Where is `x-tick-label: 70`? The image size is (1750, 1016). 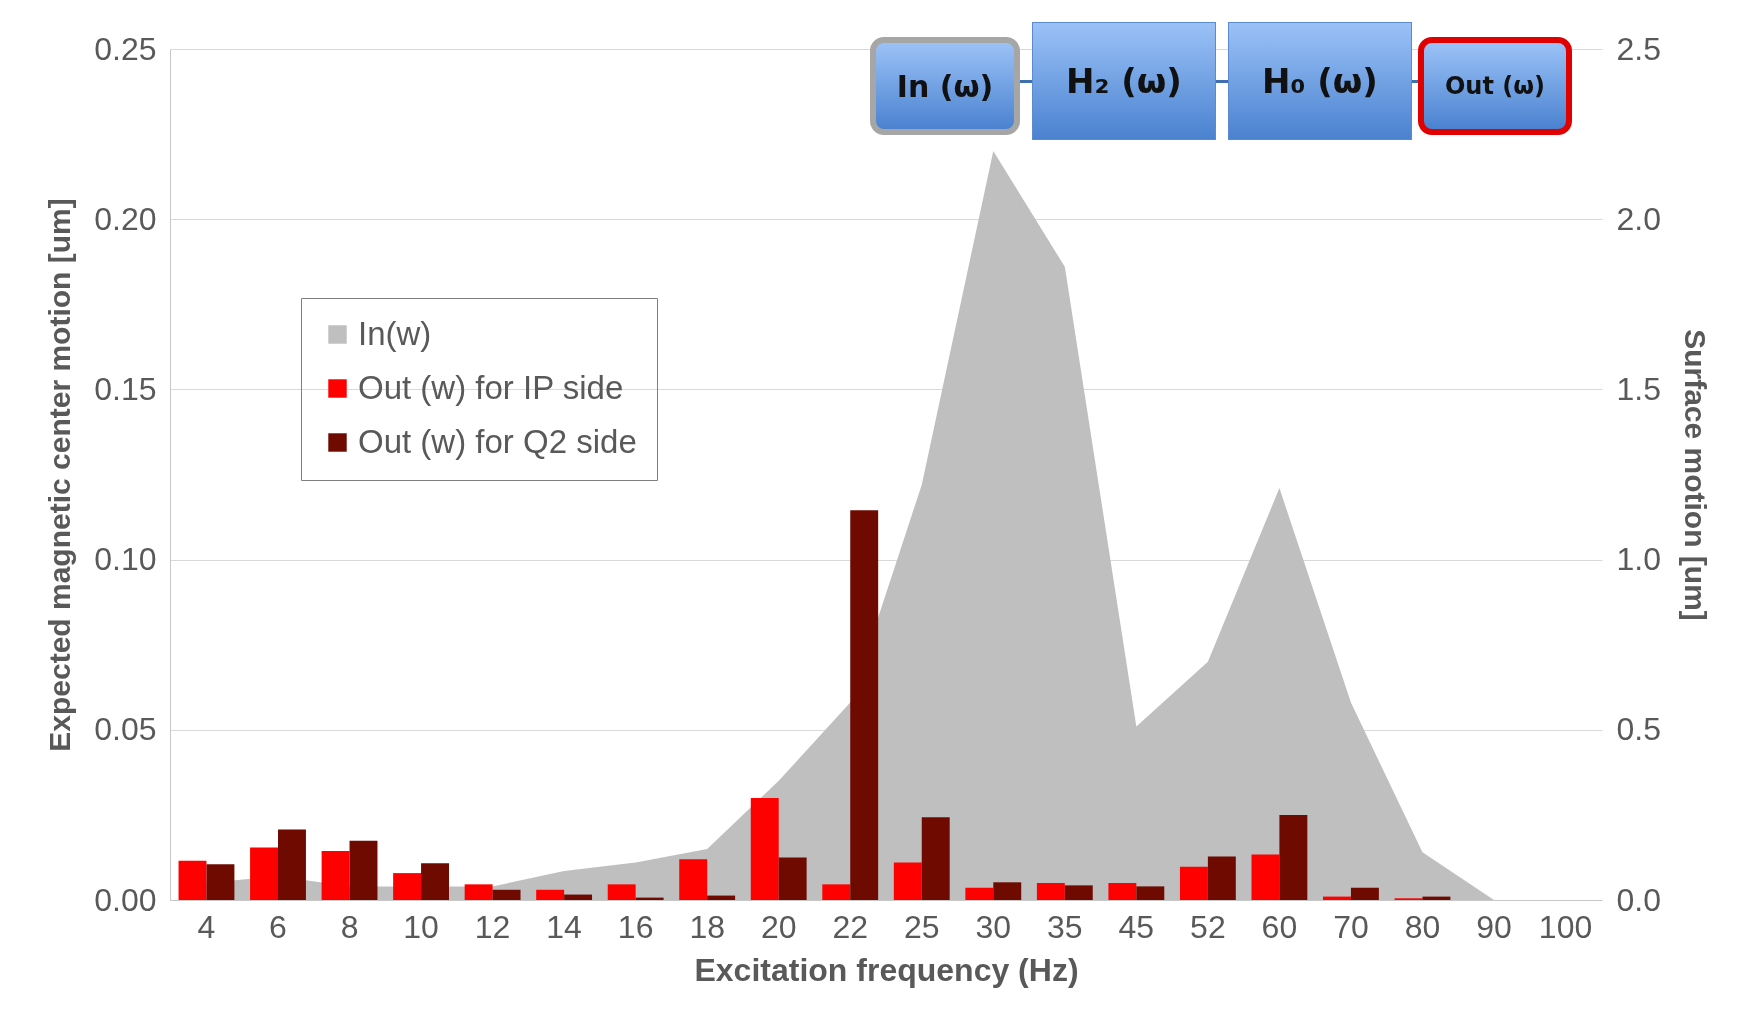 x-tick-label: 70 is located at coordinates (1351, 926).